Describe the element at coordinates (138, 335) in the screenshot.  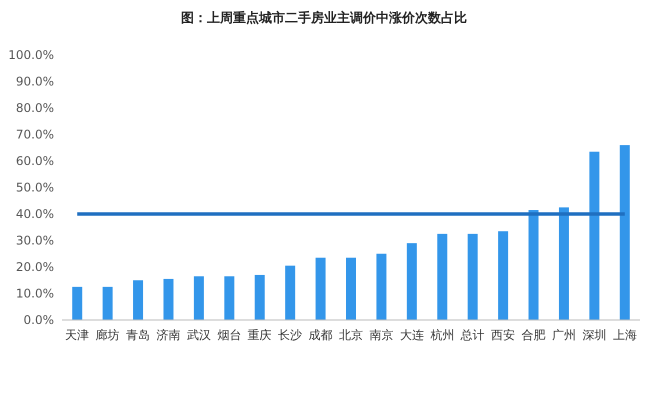
I see `x-tick-label: 青岛` at that location.